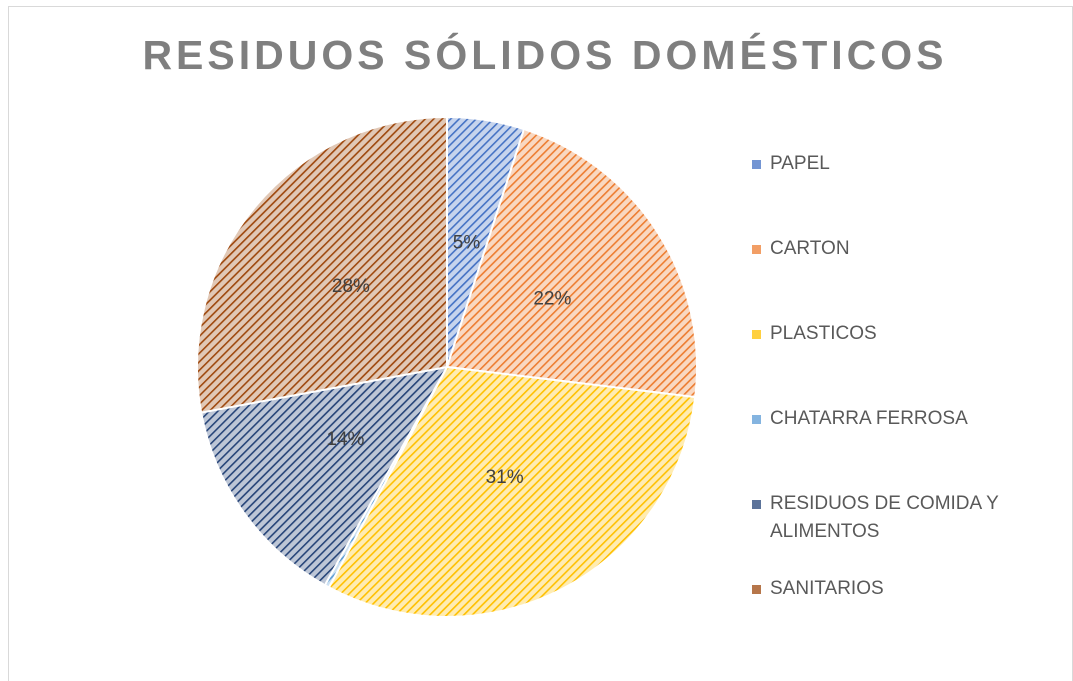 The width and height of the screenshot is (1073, 681). What do you see at coordinates (887, 192) in the screenshot?
I see `legend-item: PAPEL` at bounding box center [887, 192].